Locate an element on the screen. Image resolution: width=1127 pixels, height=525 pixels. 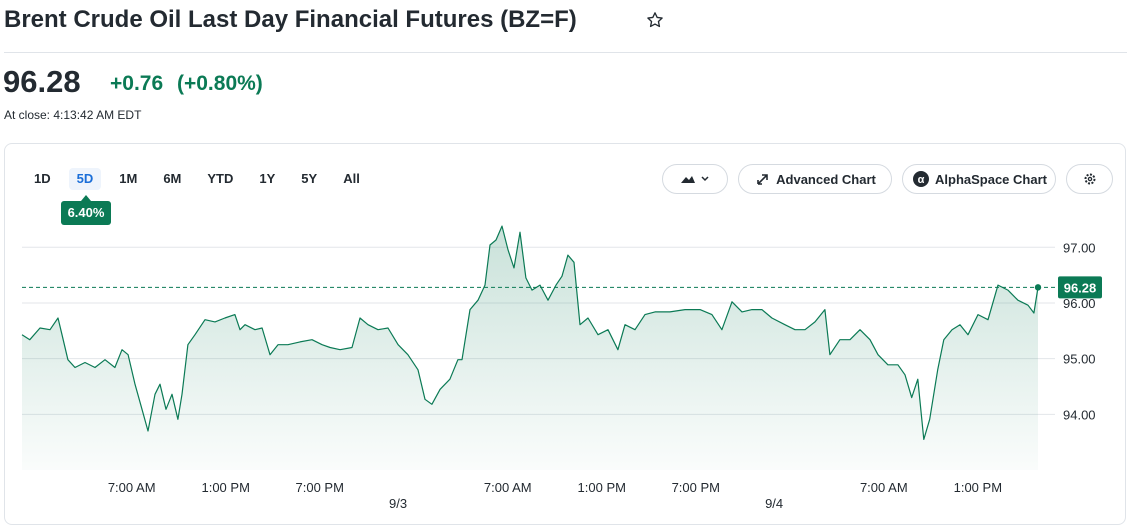
badge-pointer is located at coordinates (86, 198).